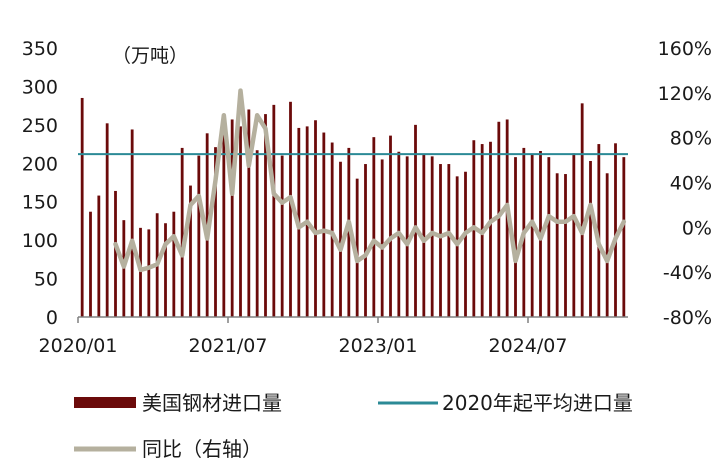  What do you see at coordinates (528, 346) in the screenshot?
I see `x-tick-label: 2024/07` at bounding box center [528, 346].